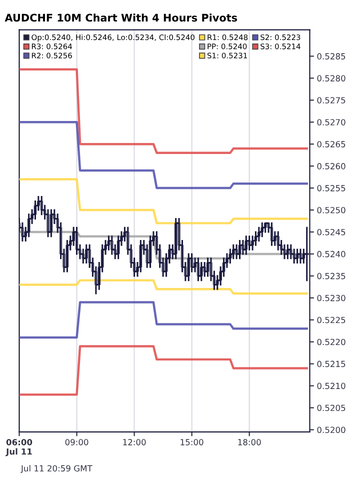 The image size is (350, 481). What do you see at coordinates (19, 447) in the screenshot?
I see `x-tick-label: 06:00 Jul 11` at bounding box center [19, 447].